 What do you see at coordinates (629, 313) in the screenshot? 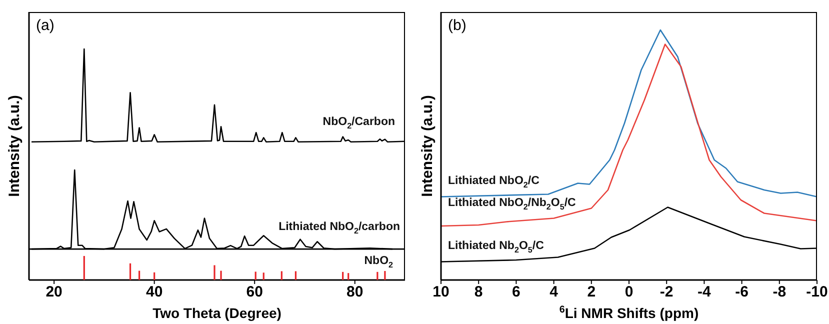
I see `x-axis-title: $^{6}$Li NMR Shifts (ppm)` at bounding box center [629, 313].